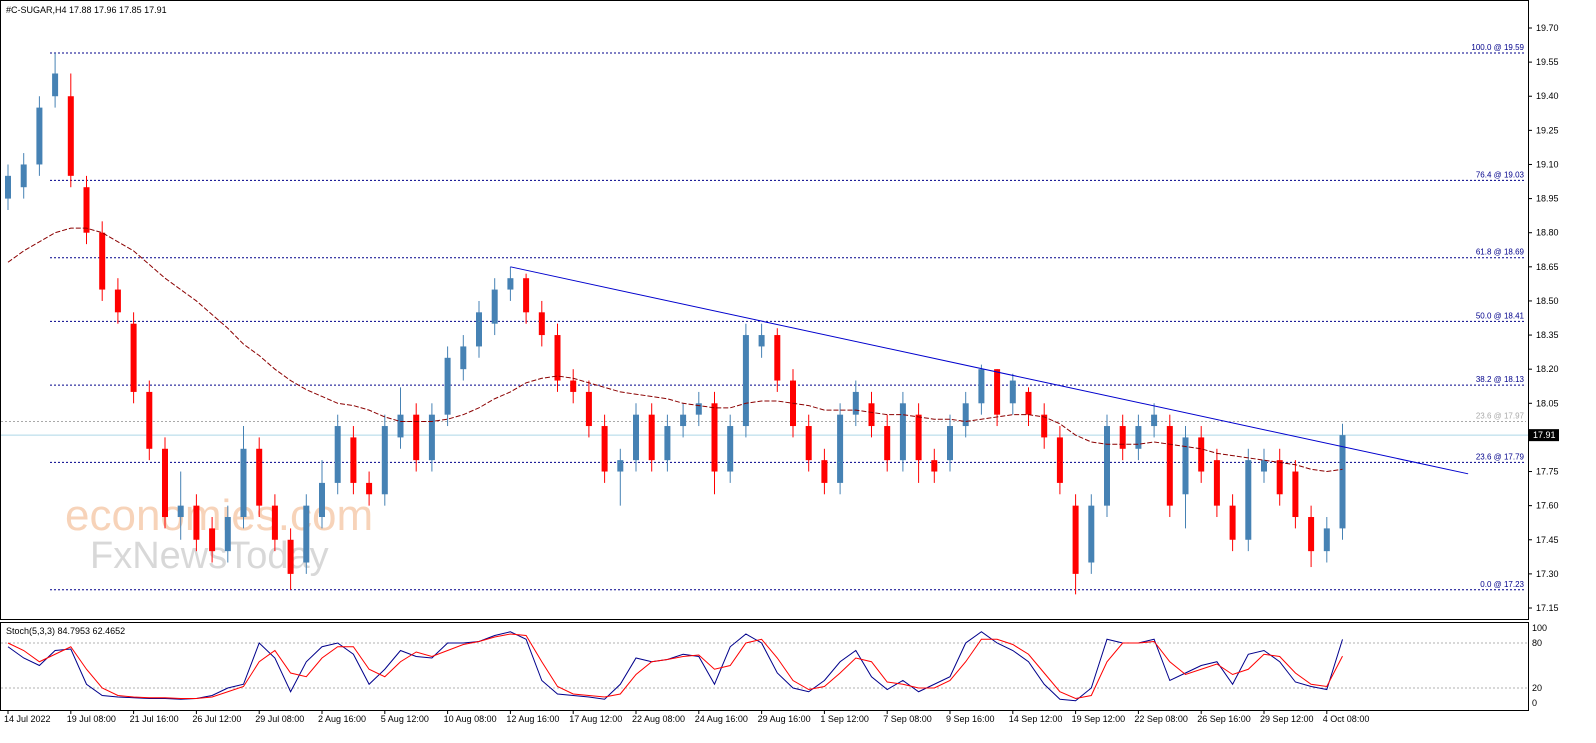 Image resolution: width=1596 pixels, height=743 pixels. Describe the element at coordinates (1547, 130) in the screenshot. I see `y-tick-label: 19.25` at that location.